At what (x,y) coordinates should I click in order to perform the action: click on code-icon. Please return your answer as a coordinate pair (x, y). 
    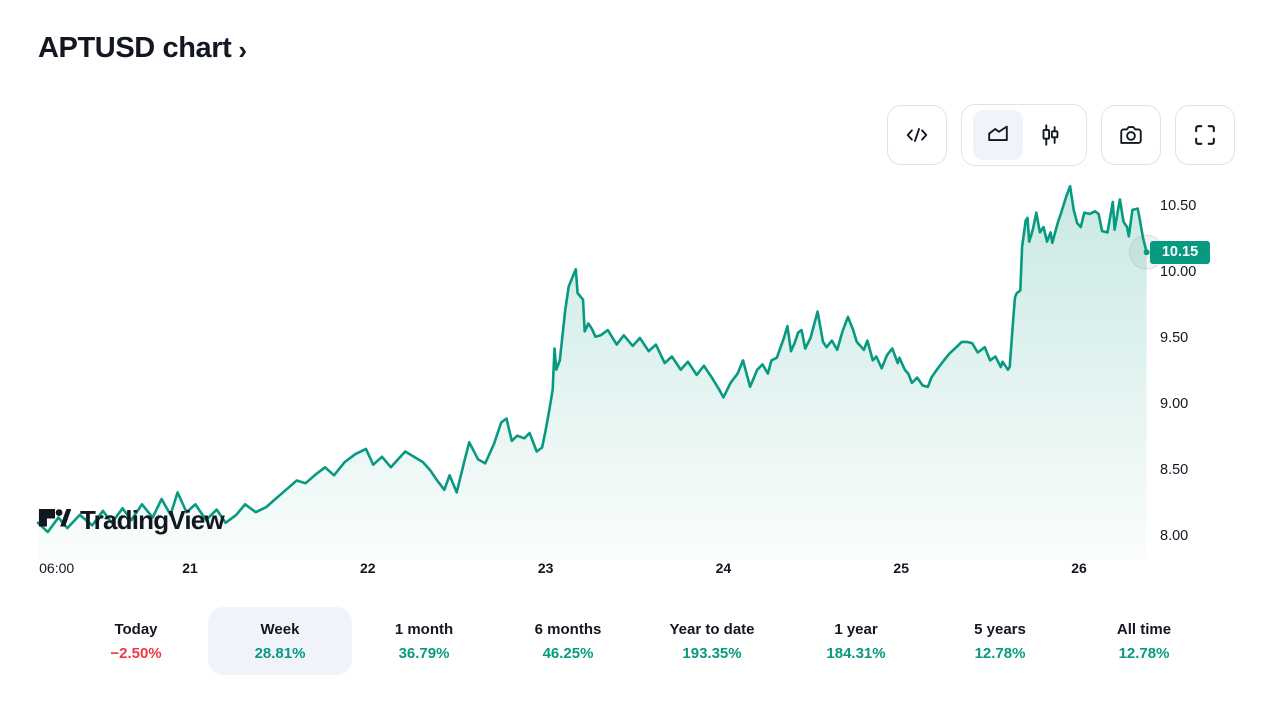
    Looking at the image, I should click on (917, 135).